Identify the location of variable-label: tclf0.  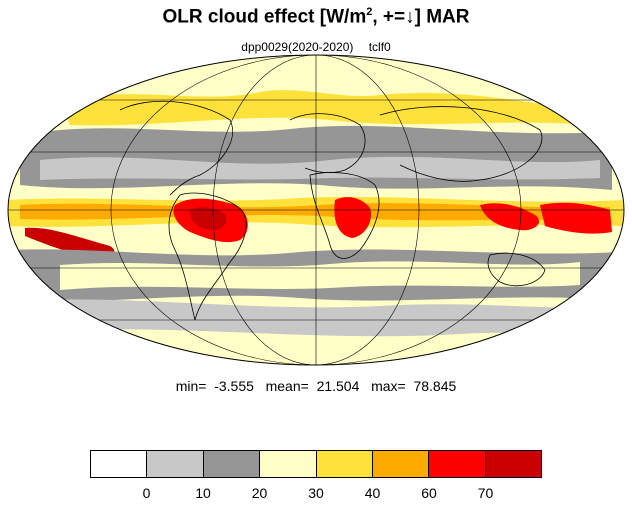
(379, 47).